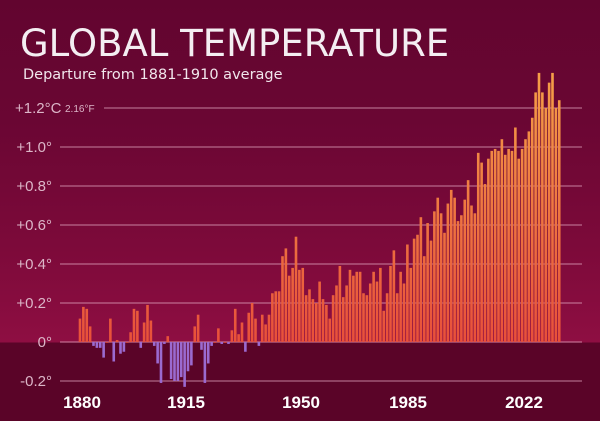  Describe the element at coordinates (218, 335) in the screenshot. I see `bar-1921` at that location.